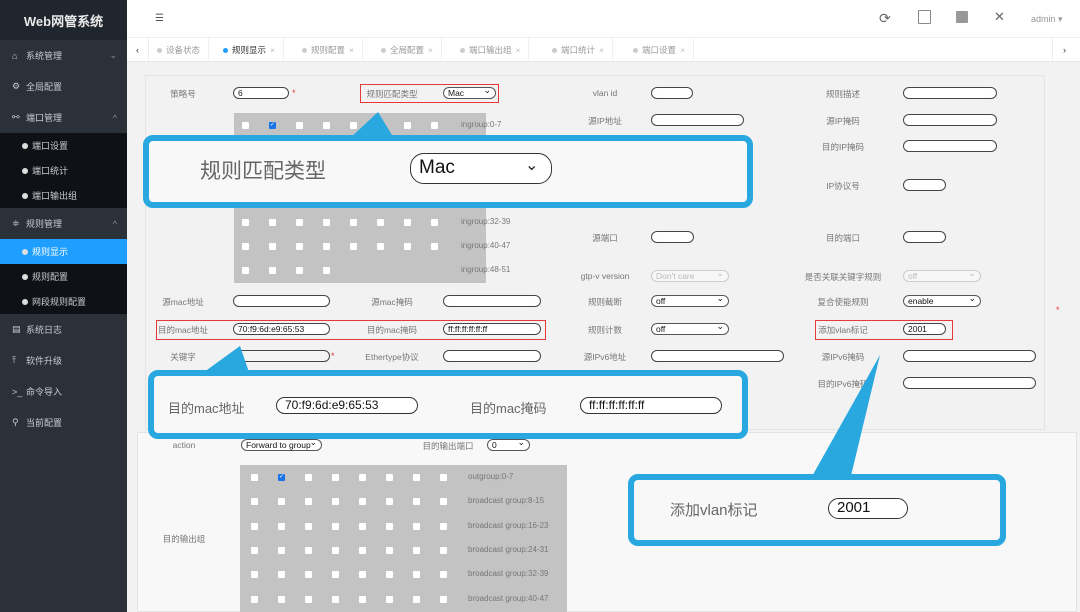 The height and width of the screenshot is (612, 1080). I want to click on match-type-select: Mac, so click(469, 92).